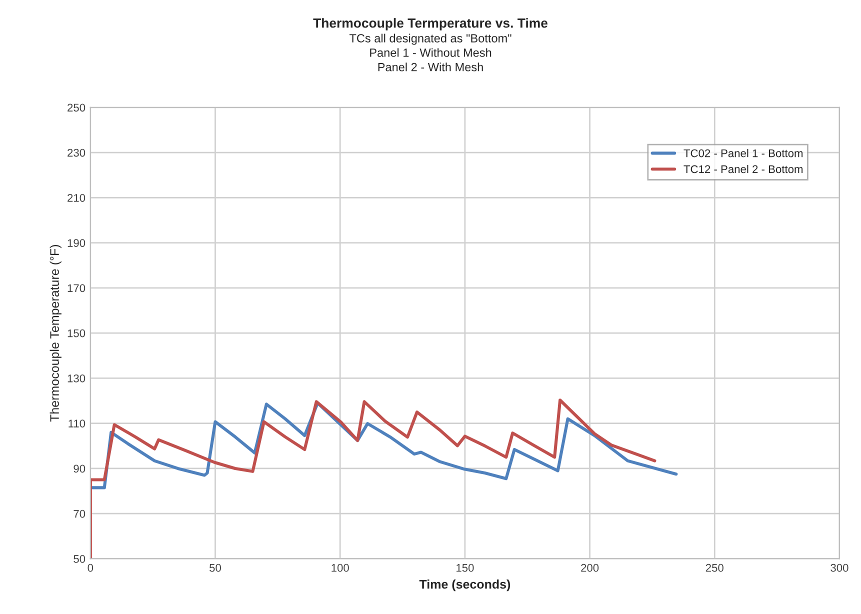 The image size is (861, 614). Describe the element at coordinates (77, 152) in the screenshot. I see `y-tick-label: 230` at that location.